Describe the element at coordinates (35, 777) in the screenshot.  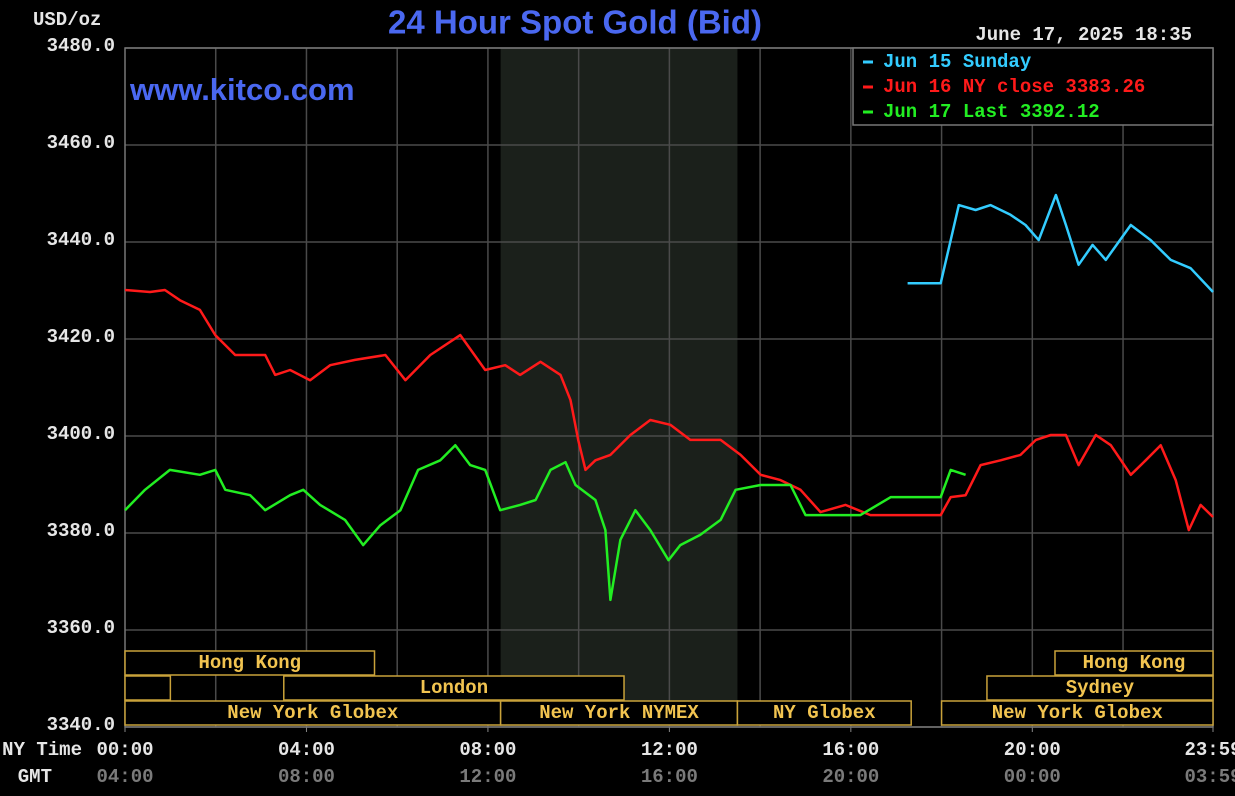
I see `x2-axis-label: GMT` at that location.